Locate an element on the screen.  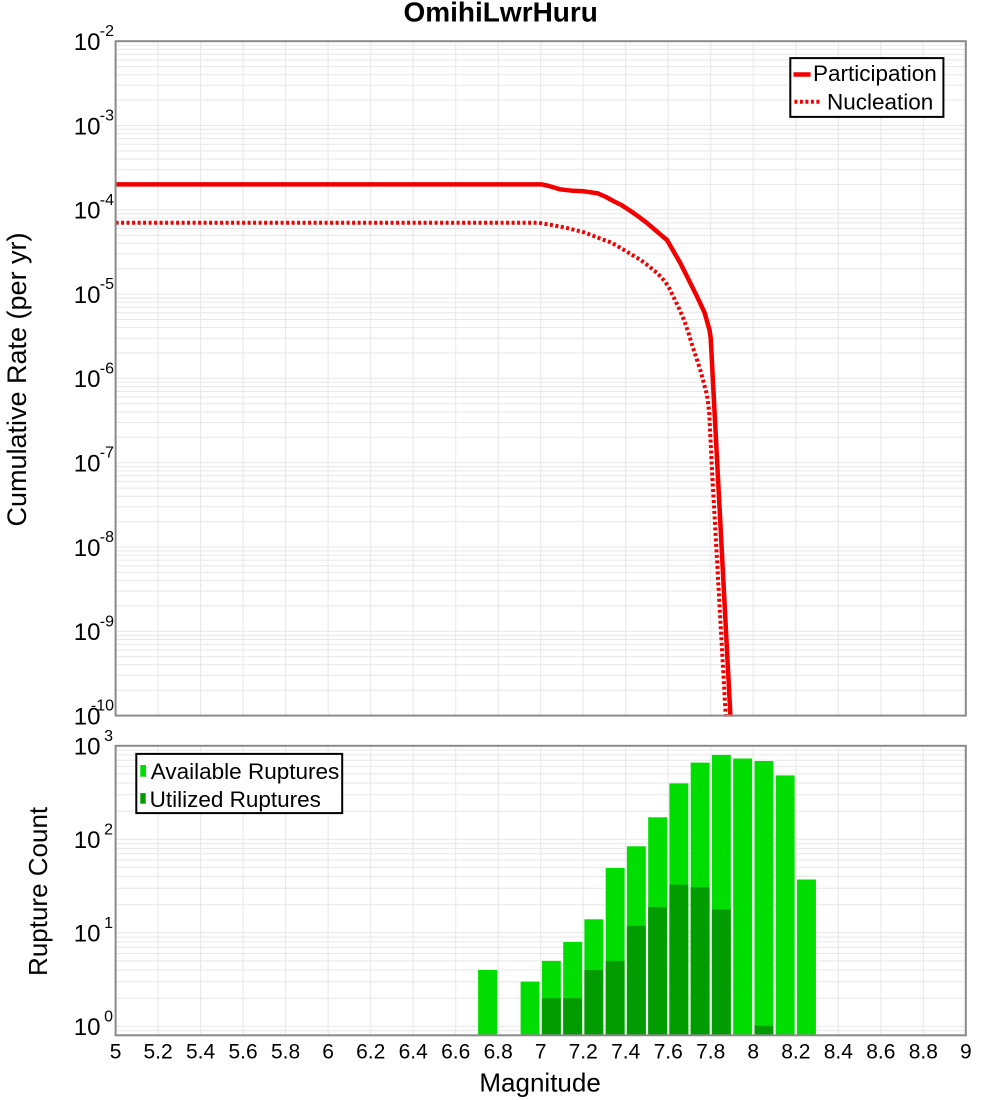
svg-text: 7.4 is located at coordinates (626, 1052).